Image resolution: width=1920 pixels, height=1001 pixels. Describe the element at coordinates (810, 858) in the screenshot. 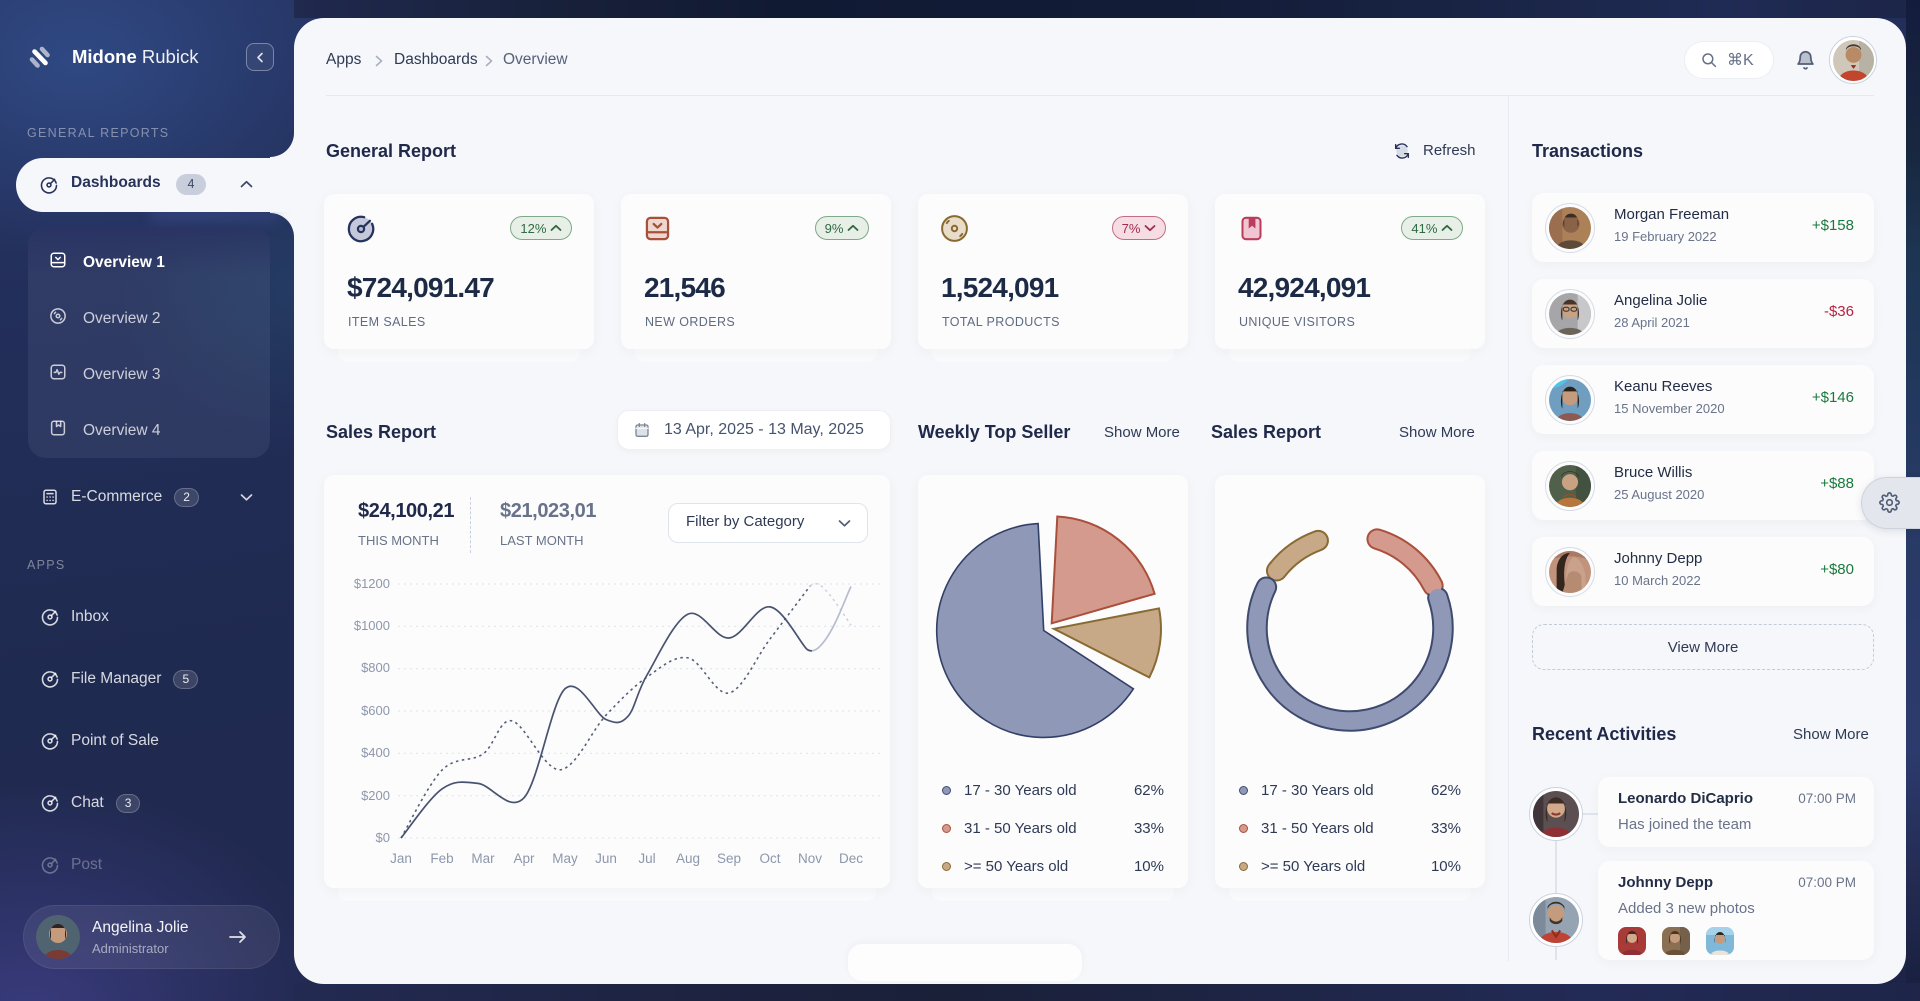

I see `svg-text: Nov` at that location.